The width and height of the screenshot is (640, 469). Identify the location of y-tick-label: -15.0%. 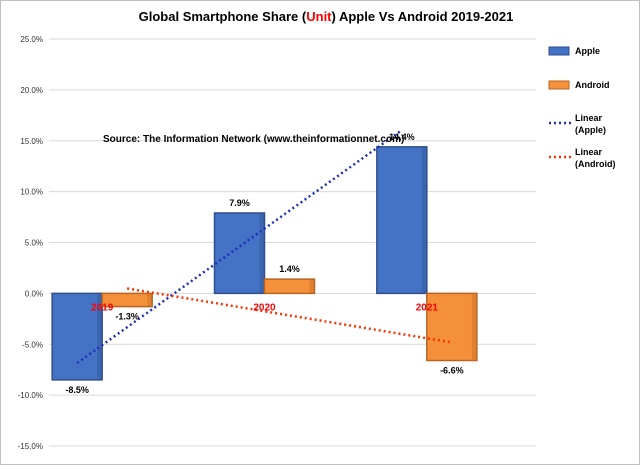
(30, 446).